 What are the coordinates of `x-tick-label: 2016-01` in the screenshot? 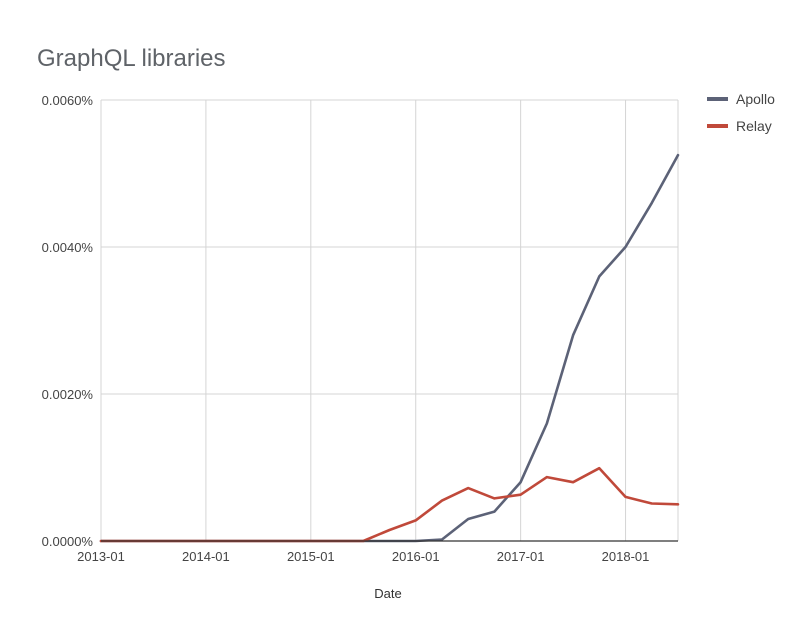 It's located at (416, 556).